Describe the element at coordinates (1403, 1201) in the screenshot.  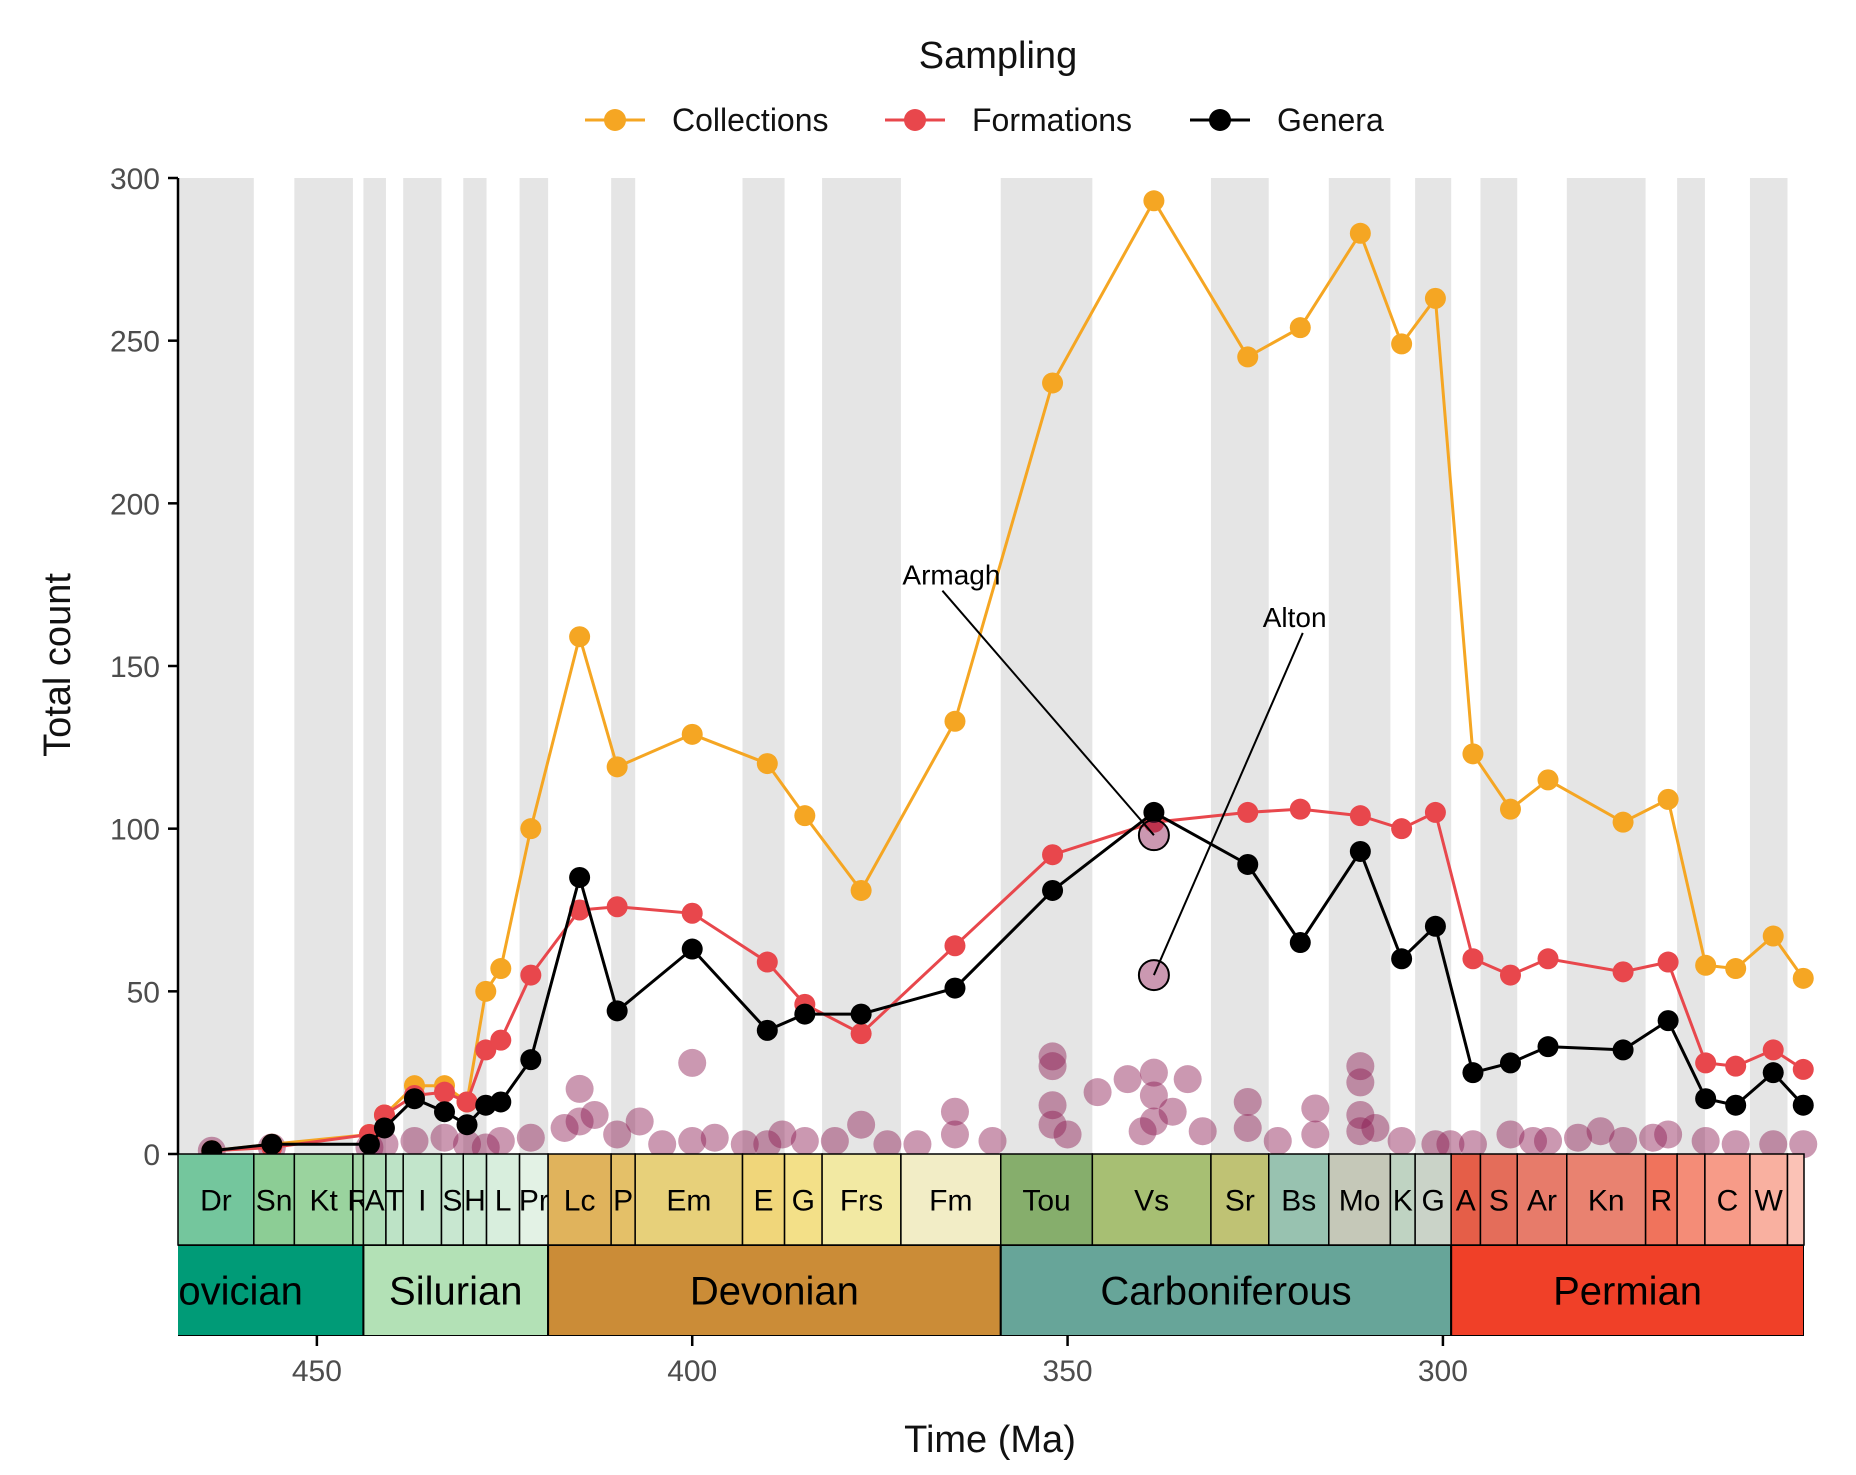
I see `stage-label: K` at that location.